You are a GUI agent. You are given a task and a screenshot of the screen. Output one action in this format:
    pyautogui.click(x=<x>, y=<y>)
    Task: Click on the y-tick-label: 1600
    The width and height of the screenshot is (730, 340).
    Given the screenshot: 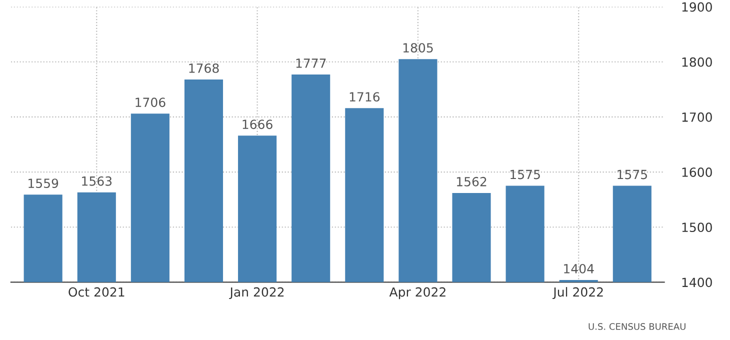 What is the action you would take?
    pyautogui.click(x=697, y=172)
    